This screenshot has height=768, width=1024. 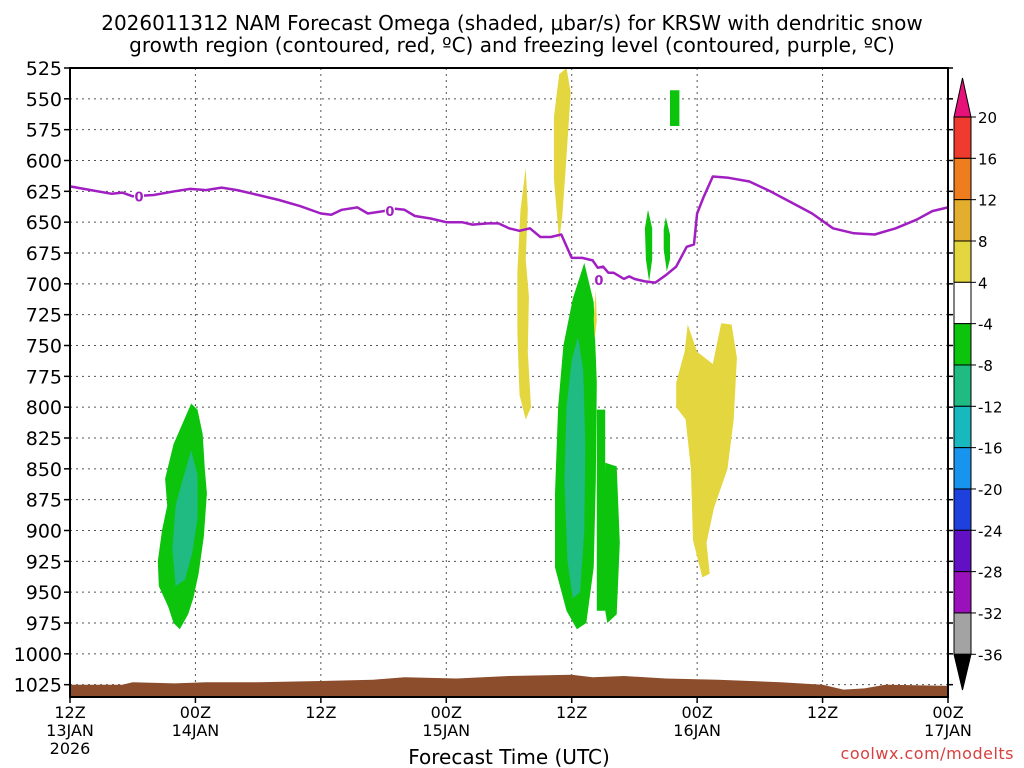 What do you see at coordinates (44, 131) in the screenshot?
I see `y-tick-label: 575` at bounding box center [44, 131].